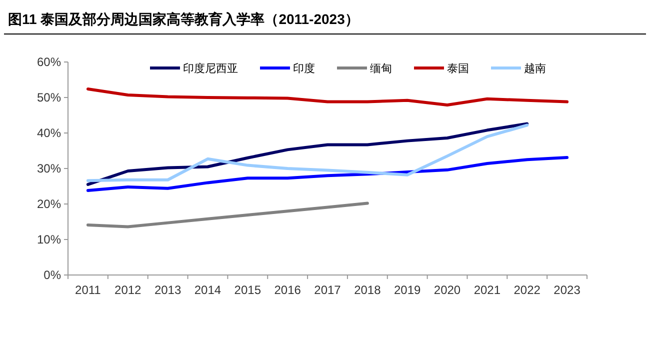 This screenshot has width=650, height=339. I want to click on y-tick-label: 60%, so click(49, 62).